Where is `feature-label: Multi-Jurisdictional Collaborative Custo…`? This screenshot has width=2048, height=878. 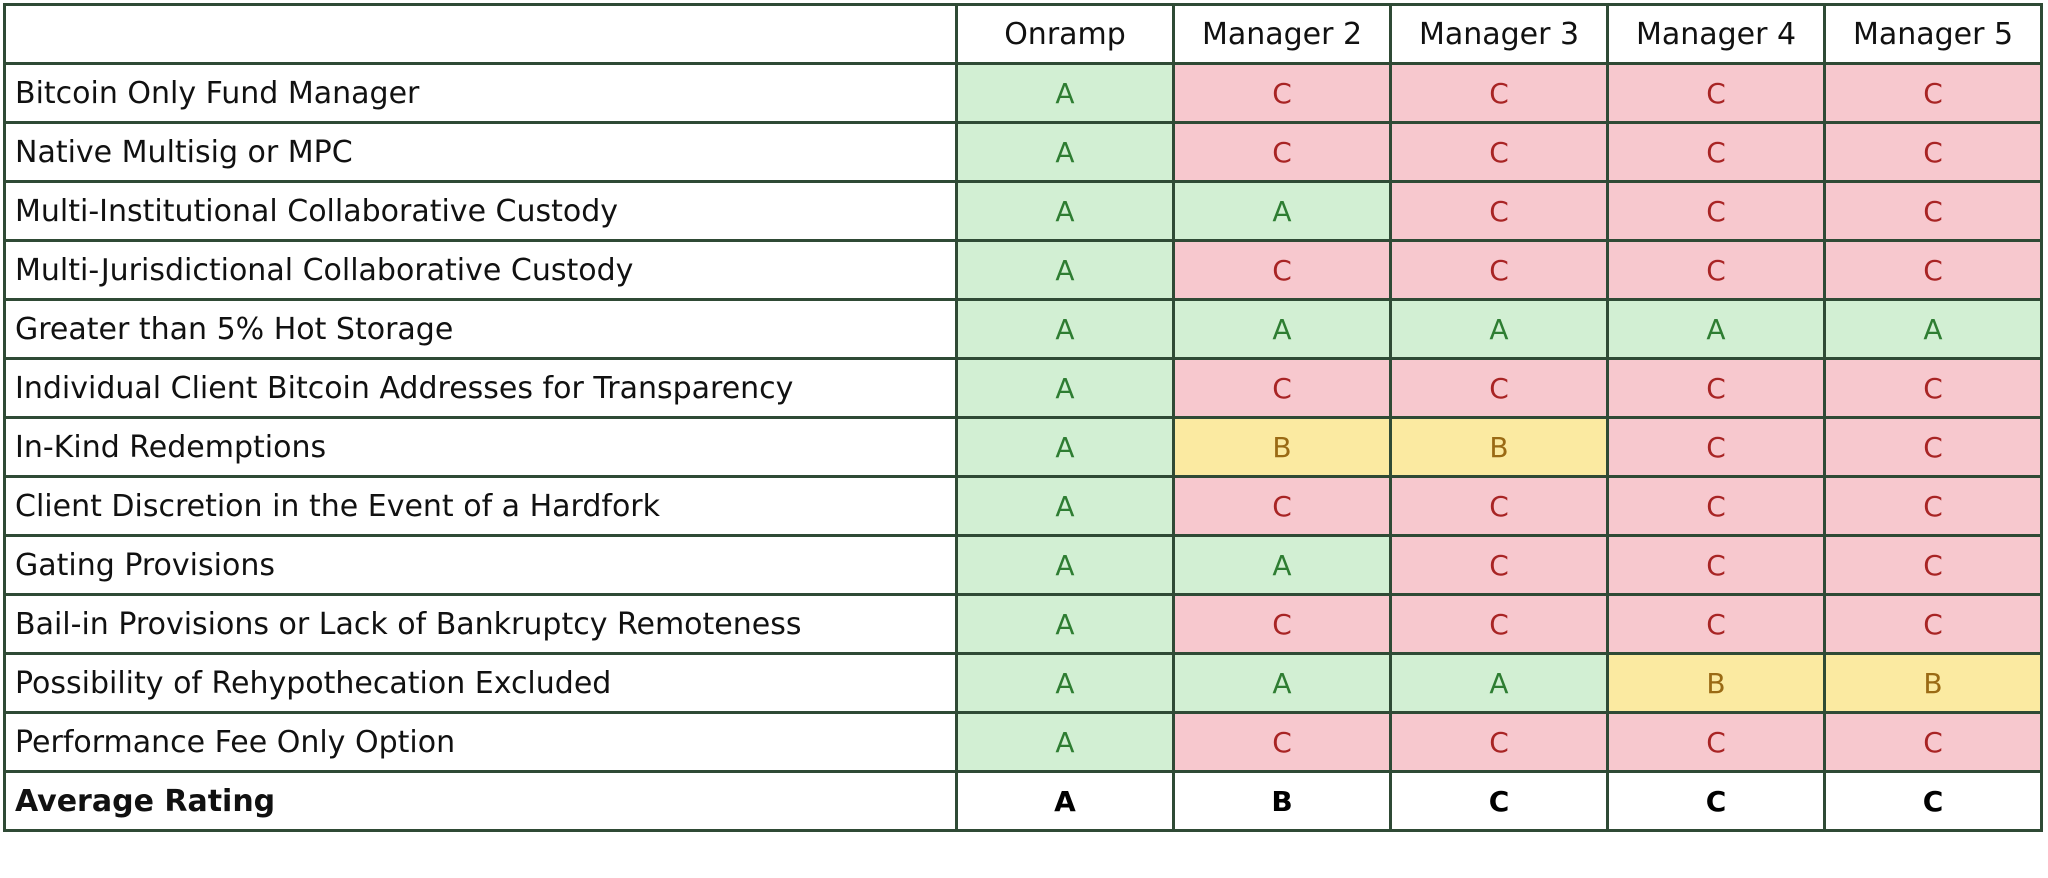
feature-label: Multi-Jurisdictional Collaborative Custo… is located at coordinates (480, 270).